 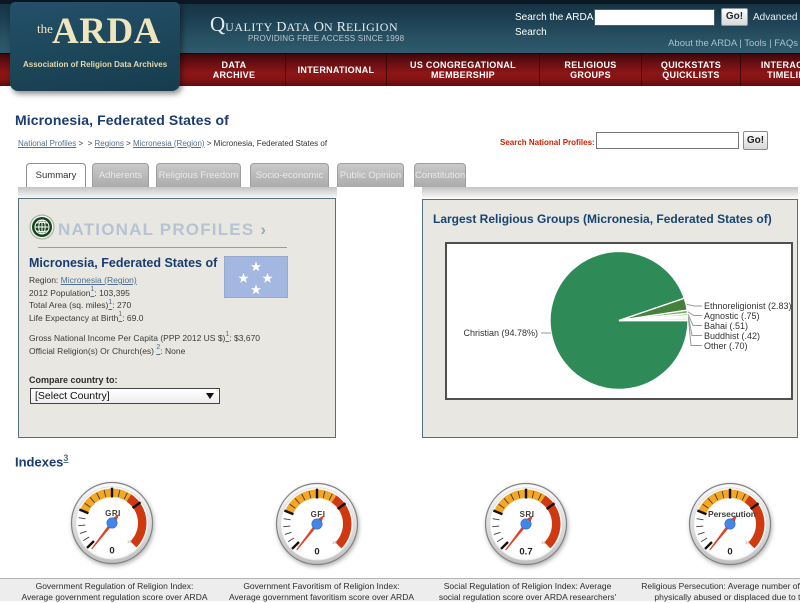 What do you see at coordinates (747, 306) in the screenshot?
I see `svg-text: Ethnoreligionist (2.83)` at bounding box center [747, 306].